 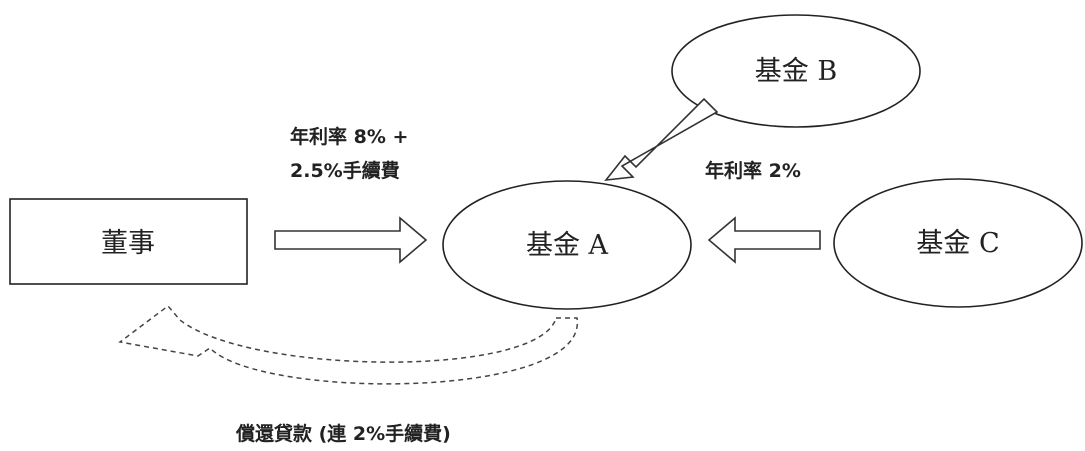 I want to click on arrow-fund-c-to-fund-a, so click(x=764, y=240).